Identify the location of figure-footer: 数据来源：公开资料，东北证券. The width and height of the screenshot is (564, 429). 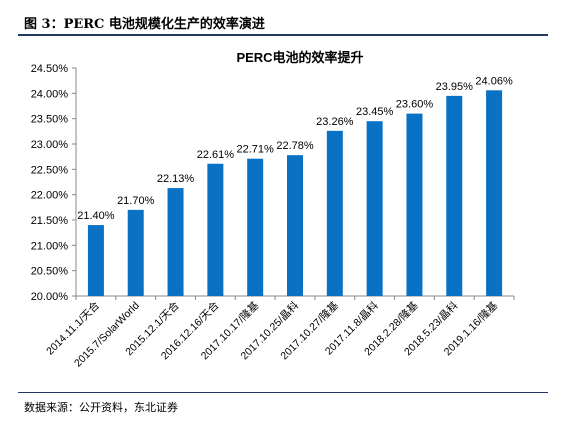
(283, 405).